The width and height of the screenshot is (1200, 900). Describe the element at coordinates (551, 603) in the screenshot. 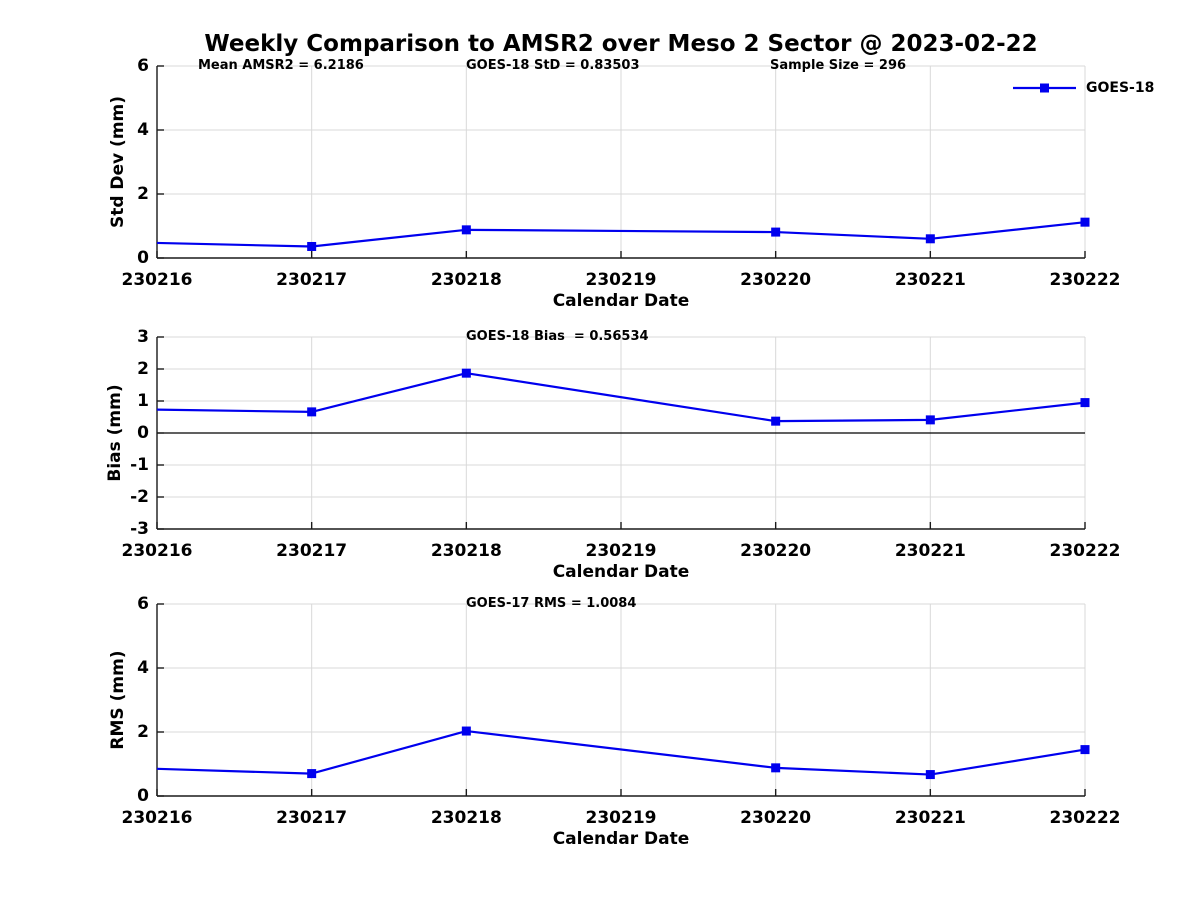

I see `subplot-title: GOES-17 RMS = 1.0084` at that location.